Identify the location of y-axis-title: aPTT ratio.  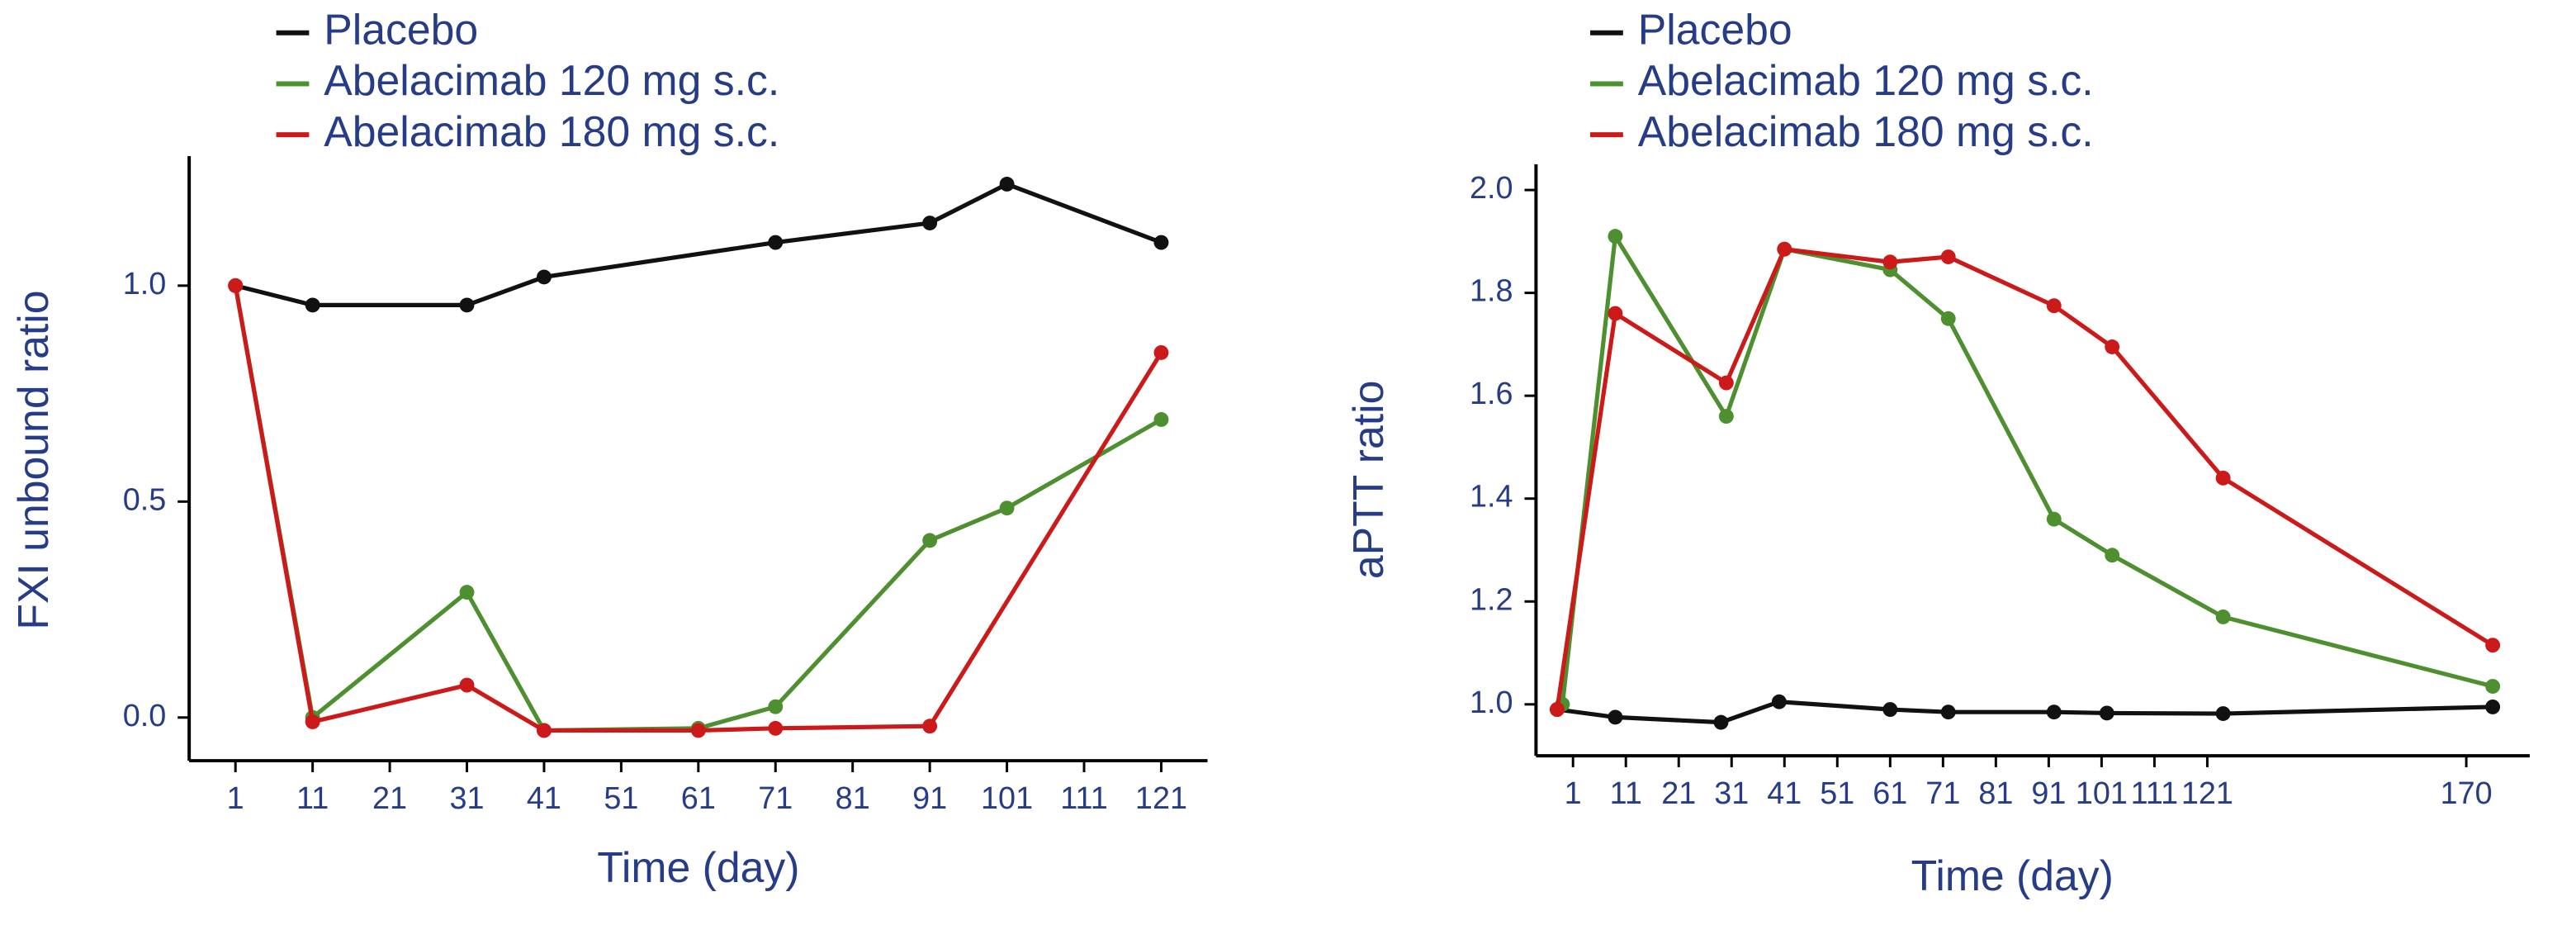
(1368, 480).